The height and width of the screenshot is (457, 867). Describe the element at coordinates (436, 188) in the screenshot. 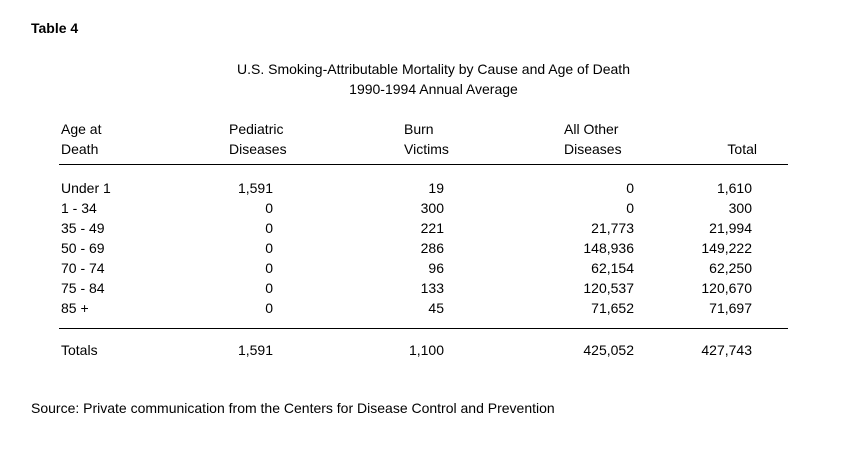

I see `cell-burn: 19` at that location.